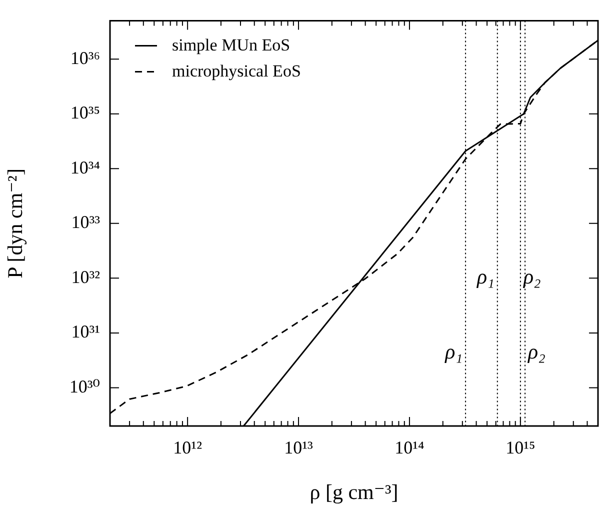 The height and width of the screenshot is (510, 600). I want to click on legend-label: microphysical EoS, so click(236, 70).